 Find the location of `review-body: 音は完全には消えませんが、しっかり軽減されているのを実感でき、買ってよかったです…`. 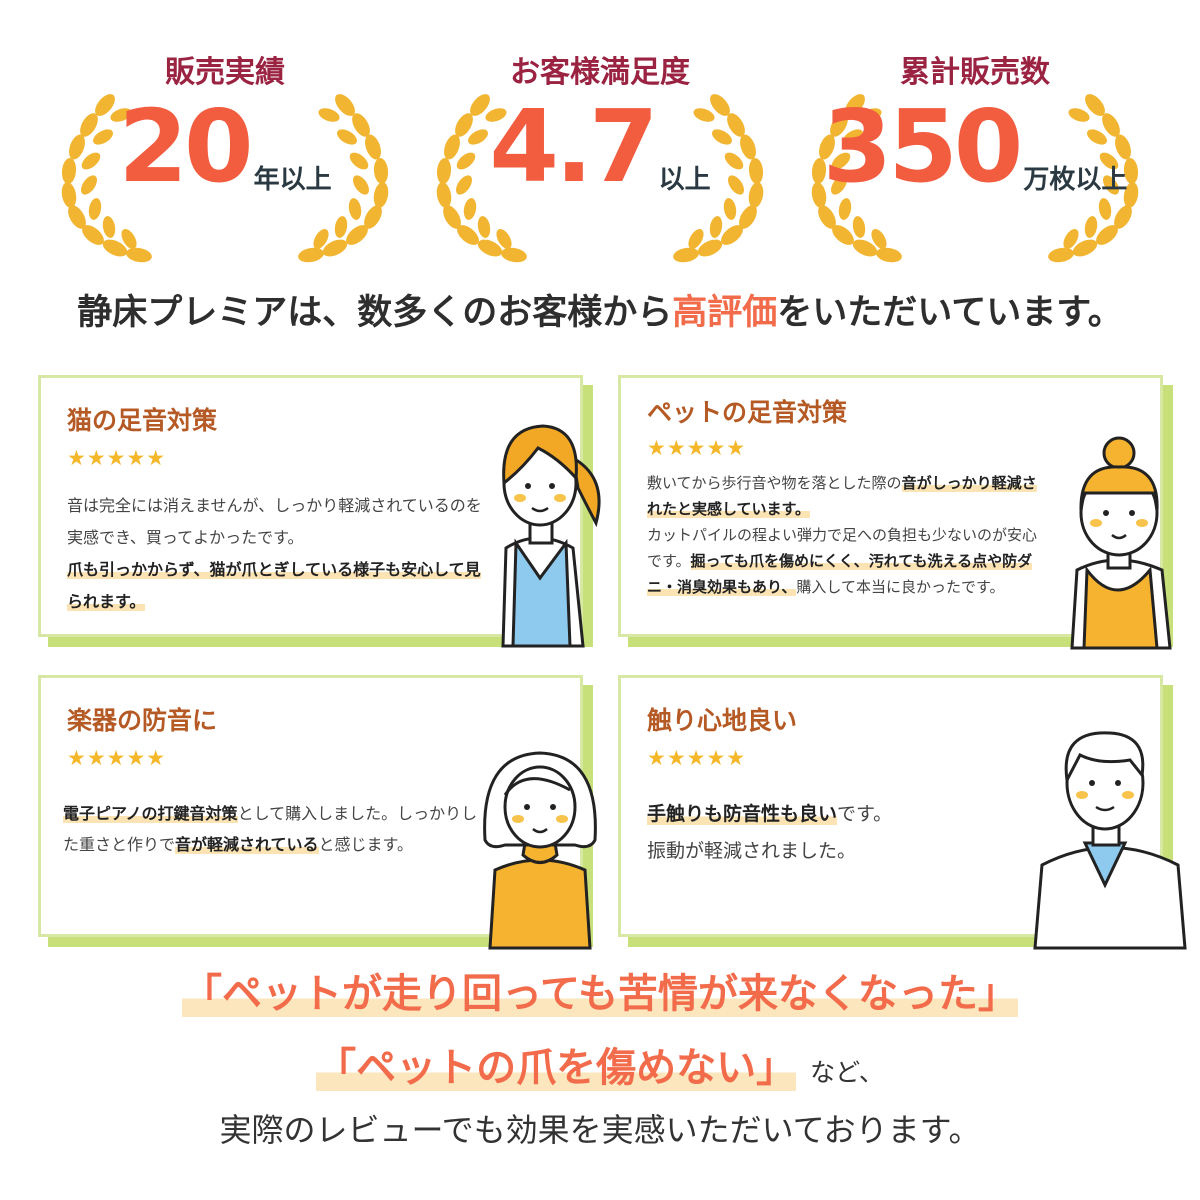

review-body: 音は完全には消えませんが、しっかり軽減されているのを実感でき、買ってよかったです… is located at coordinates (277, 554).